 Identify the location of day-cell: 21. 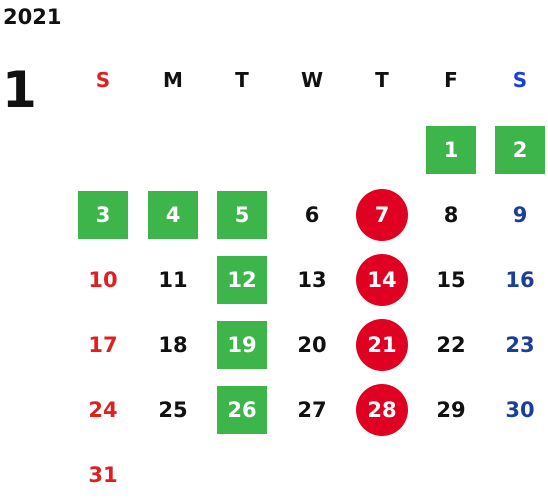
(382, 345).